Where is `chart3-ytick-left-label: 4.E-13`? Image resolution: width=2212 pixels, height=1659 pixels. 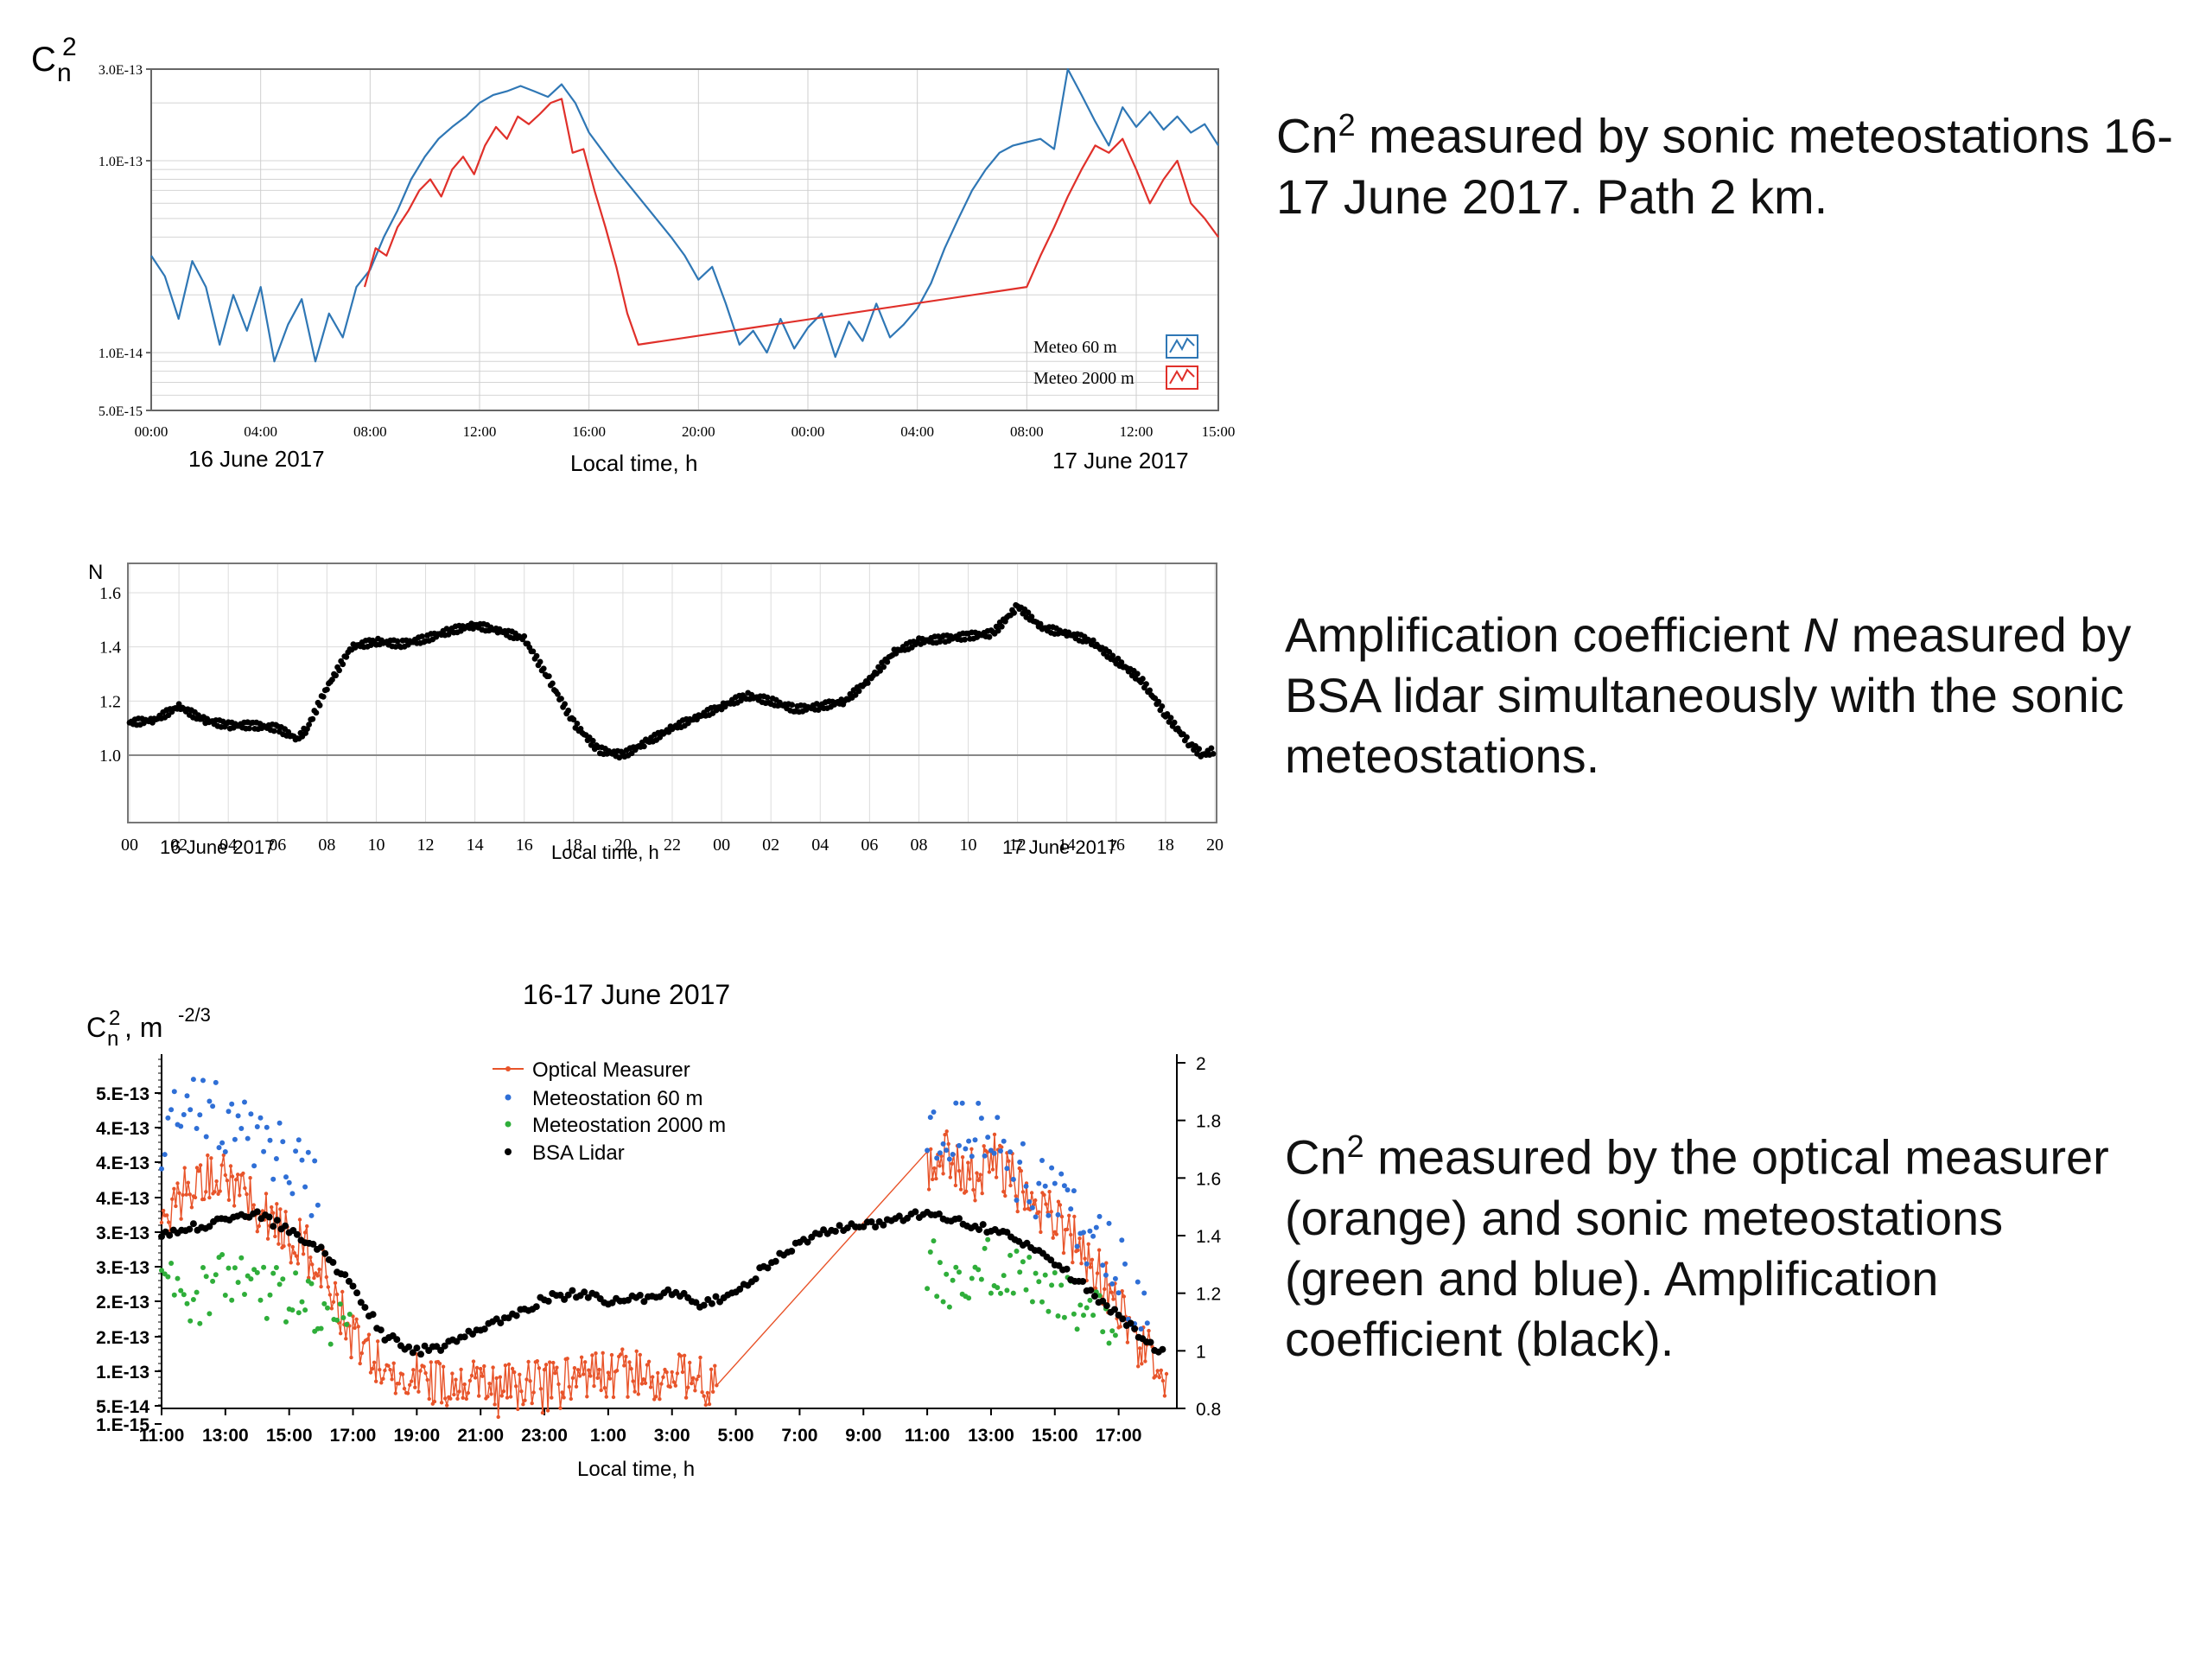 chart3-ytick-left-label: 4.E-13 is located at coordinates (123, 1129).